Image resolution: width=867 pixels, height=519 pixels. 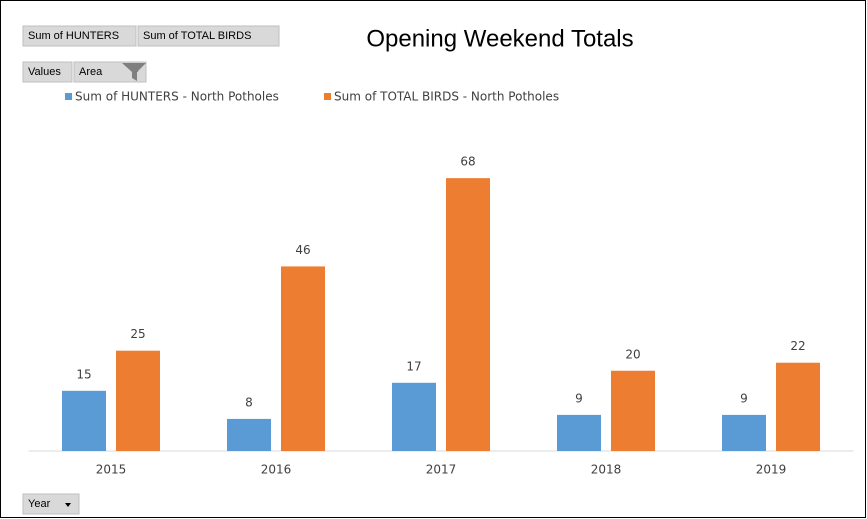 What do you see at coordinates (137, 334) in the screenshot?
I see `data-label: 25` at bounding box center [137, 334].